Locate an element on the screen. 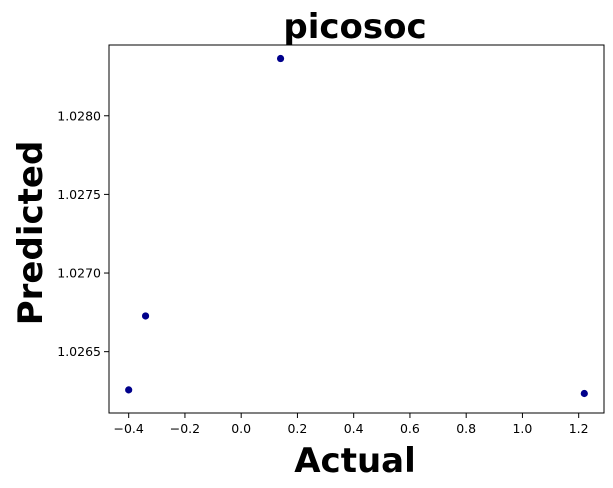  x-tick-label: 0.0 is located at coordinates (241, 428).